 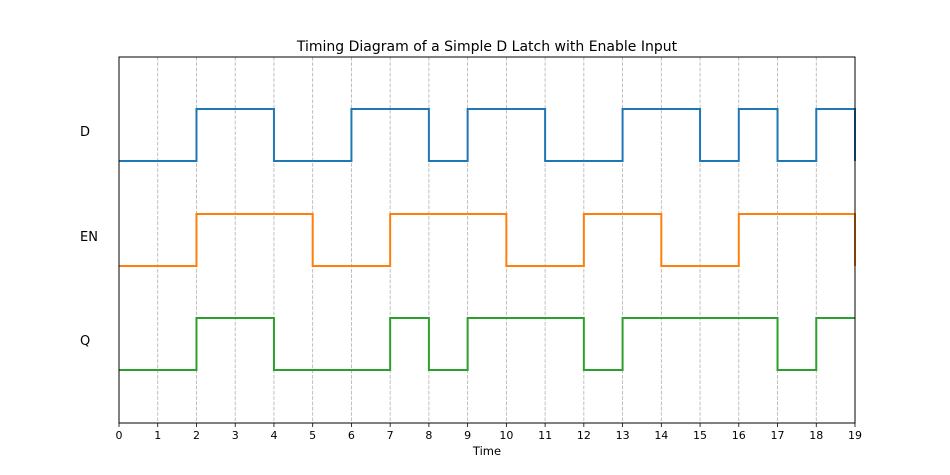 I want to click on signal-labels: D EN Q, so click(x=89, y=237).